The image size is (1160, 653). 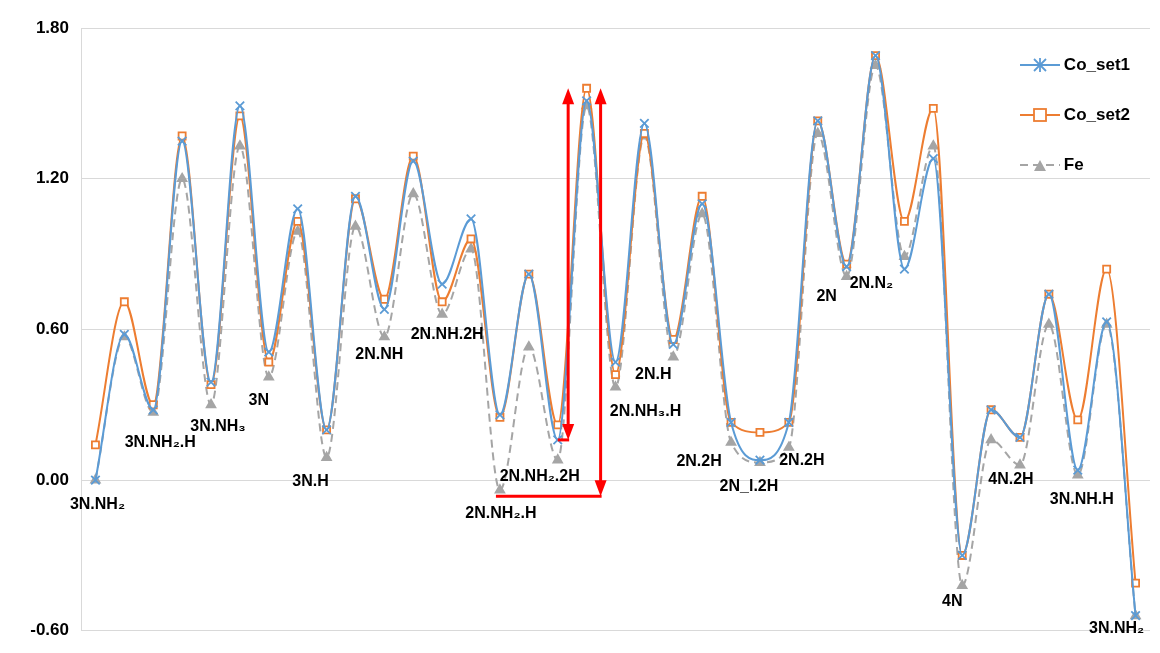 I want to click on annotation: 2N.NH₂.2H, so click(x=539, y=476).